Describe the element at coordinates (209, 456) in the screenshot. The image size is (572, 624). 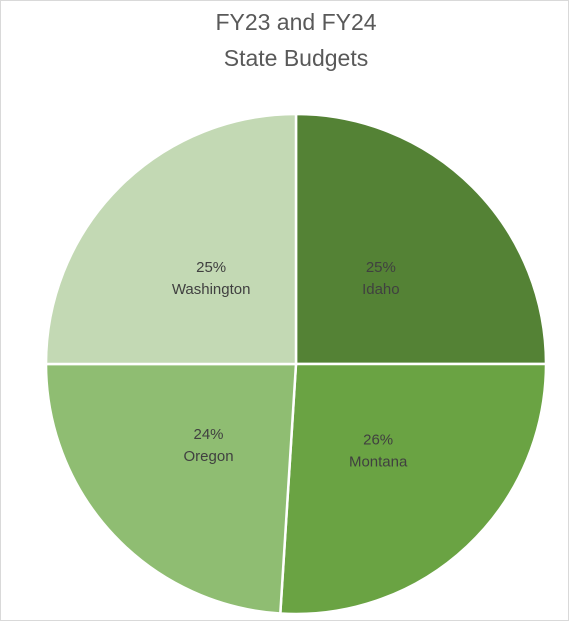
I see `category-label: Oregon` at that location.